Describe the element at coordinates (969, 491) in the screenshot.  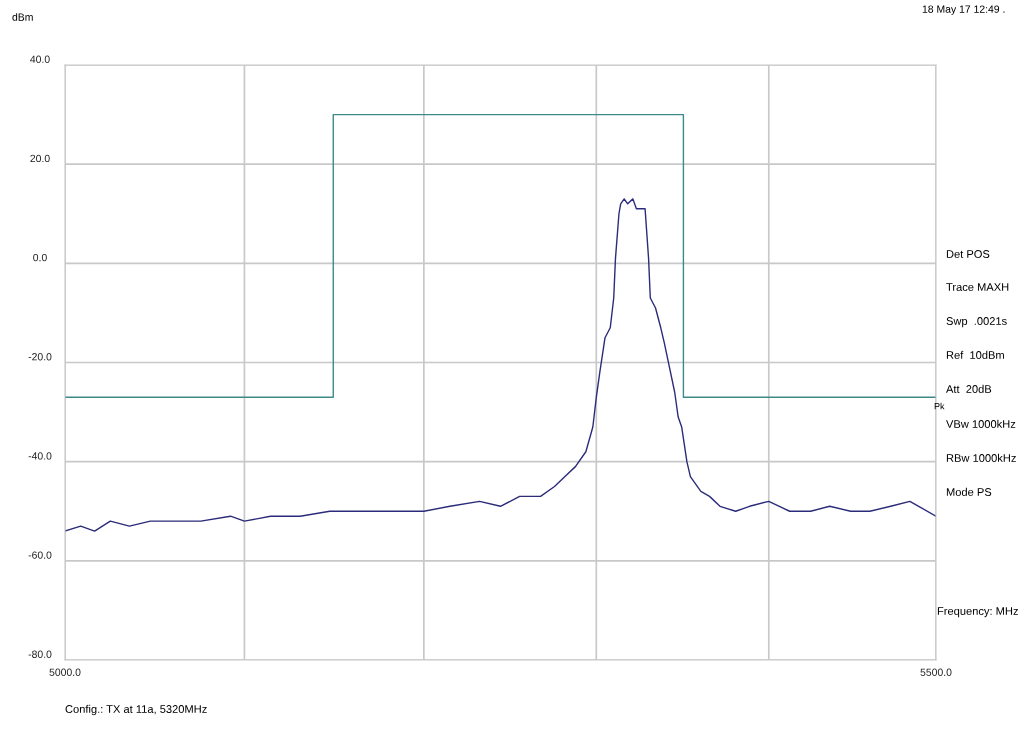
I see `text: Mode PS` at that location.